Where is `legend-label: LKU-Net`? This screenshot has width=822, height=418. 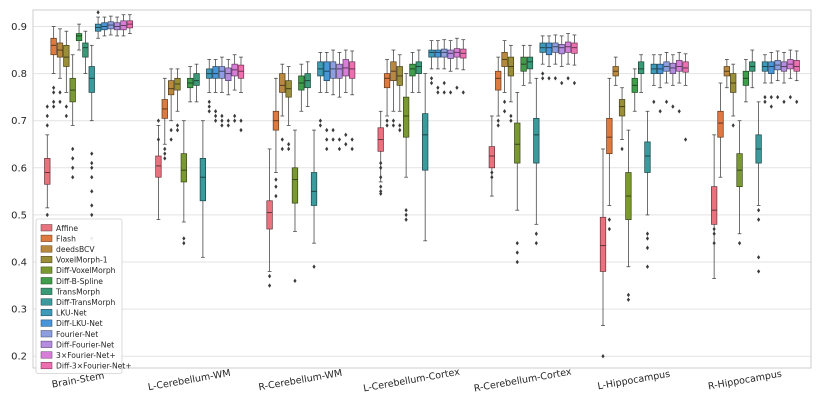 legend-label: LKU-Net is located at coordinates (71, 313).